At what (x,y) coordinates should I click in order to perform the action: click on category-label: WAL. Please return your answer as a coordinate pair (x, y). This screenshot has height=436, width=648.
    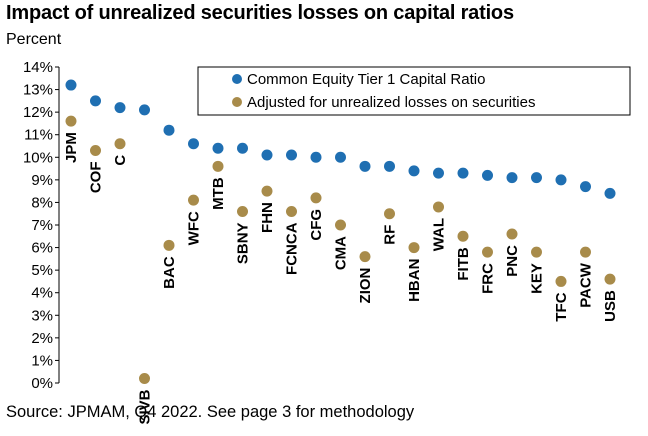
    Looking at the image, I should click on (439, 234).